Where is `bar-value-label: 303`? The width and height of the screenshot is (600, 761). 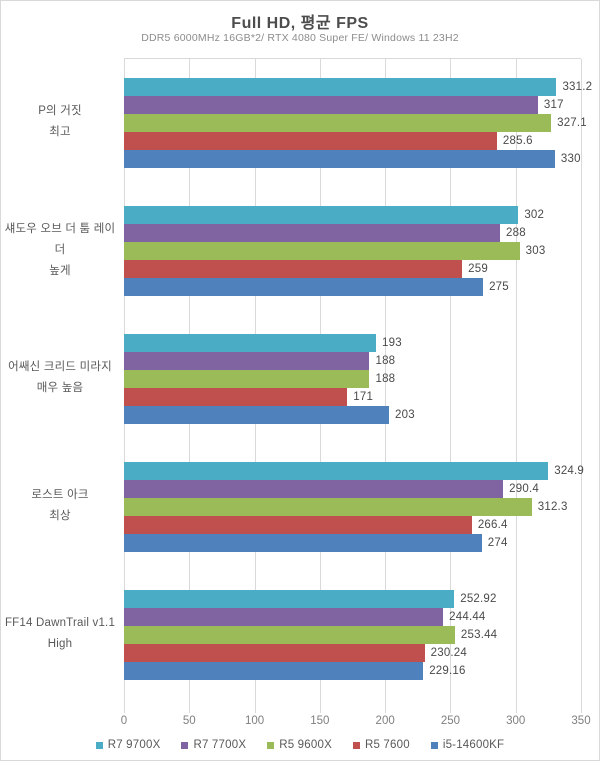 bar-value-label: 303 is located at coordinates (535, 251).